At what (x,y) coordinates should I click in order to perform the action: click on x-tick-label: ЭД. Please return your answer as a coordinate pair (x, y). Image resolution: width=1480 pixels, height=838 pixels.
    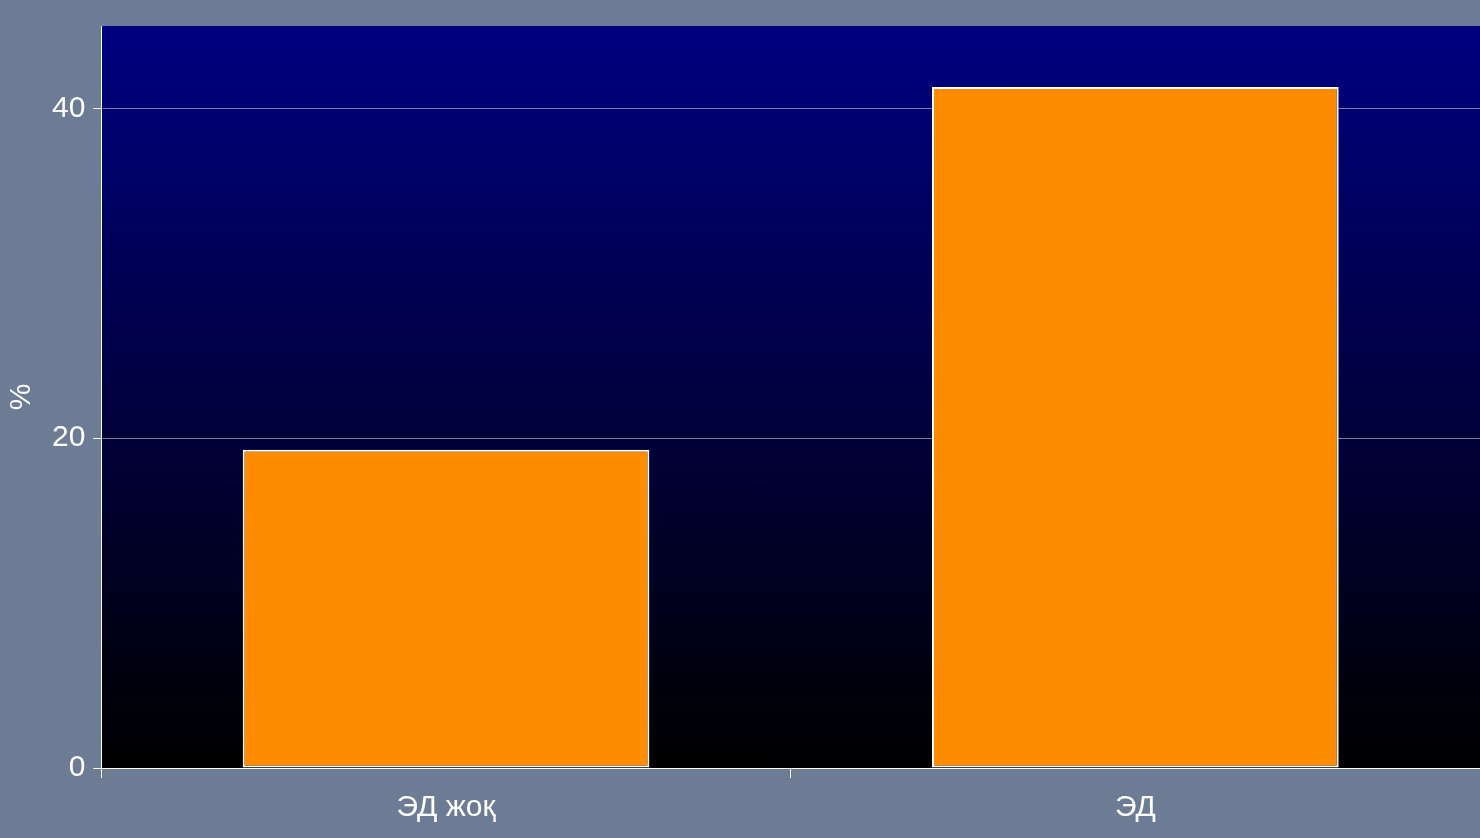
    Looking at the image, I should click on (1135, 806).